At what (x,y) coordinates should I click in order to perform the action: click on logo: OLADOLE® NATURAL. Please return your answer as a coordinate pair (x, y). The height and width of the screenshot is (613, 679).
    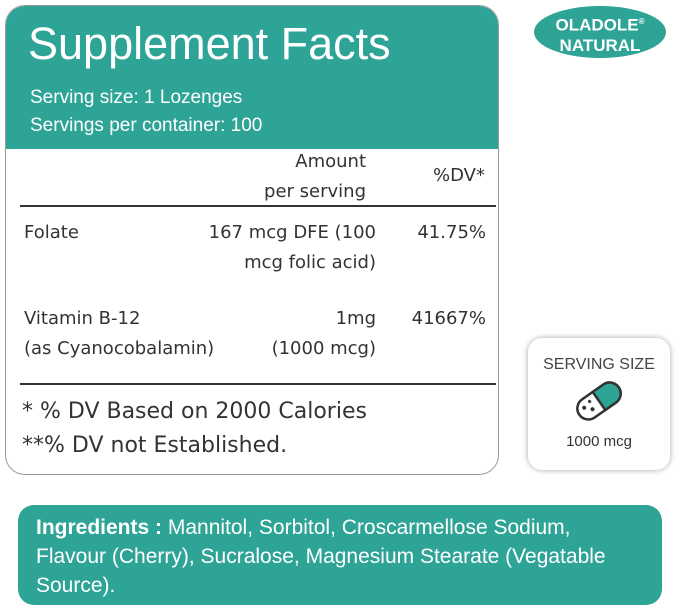
    Looking at the image, I should click on (600, 32).